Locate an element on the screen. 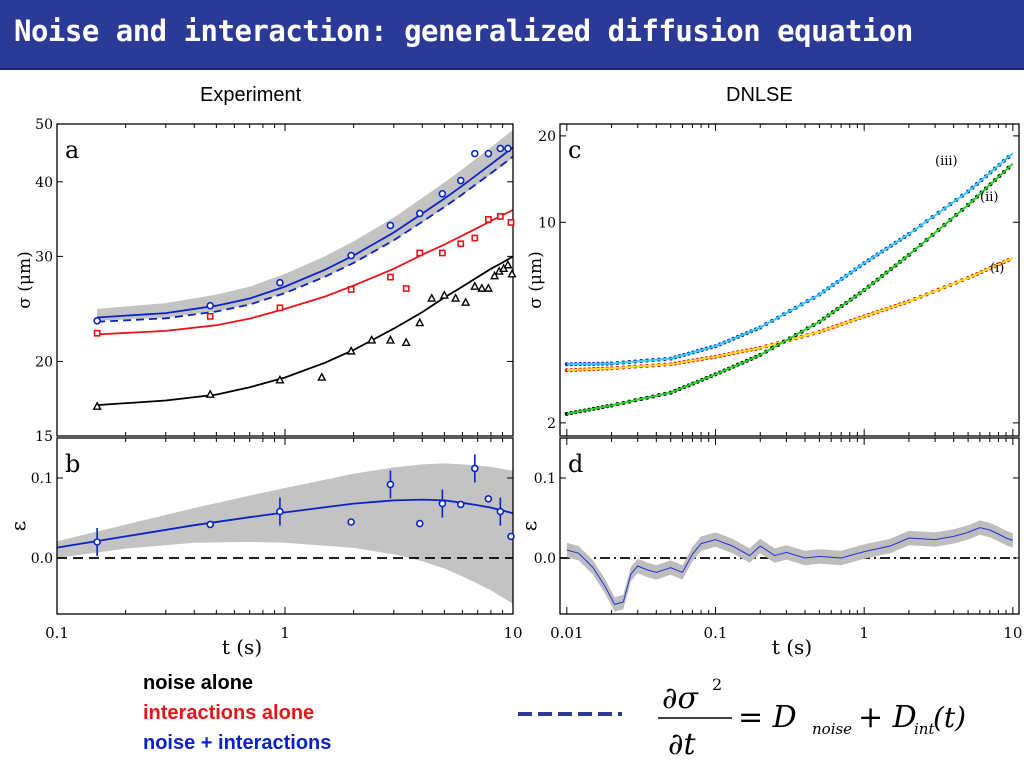 This screenshot has height=768, width=1024. dnlse-heading: DNLSE is located at coordinates (759, 95).